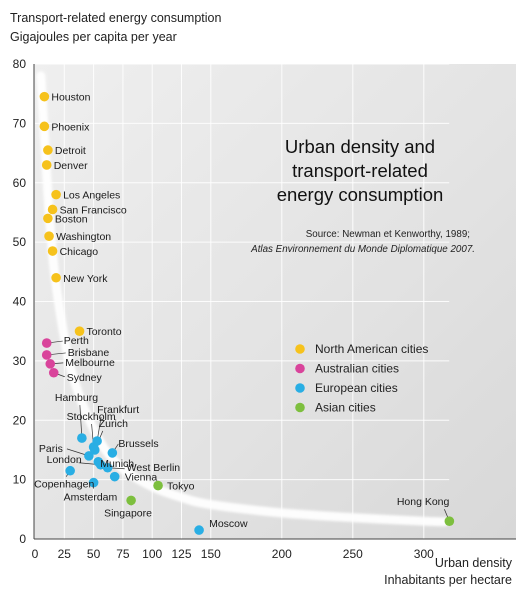 The width and height of the screenshot is (528, 604). What do you see at coordinates (50, 364) in the screenshot?
I see `point-melbourne` at bounding box center [50, 364].